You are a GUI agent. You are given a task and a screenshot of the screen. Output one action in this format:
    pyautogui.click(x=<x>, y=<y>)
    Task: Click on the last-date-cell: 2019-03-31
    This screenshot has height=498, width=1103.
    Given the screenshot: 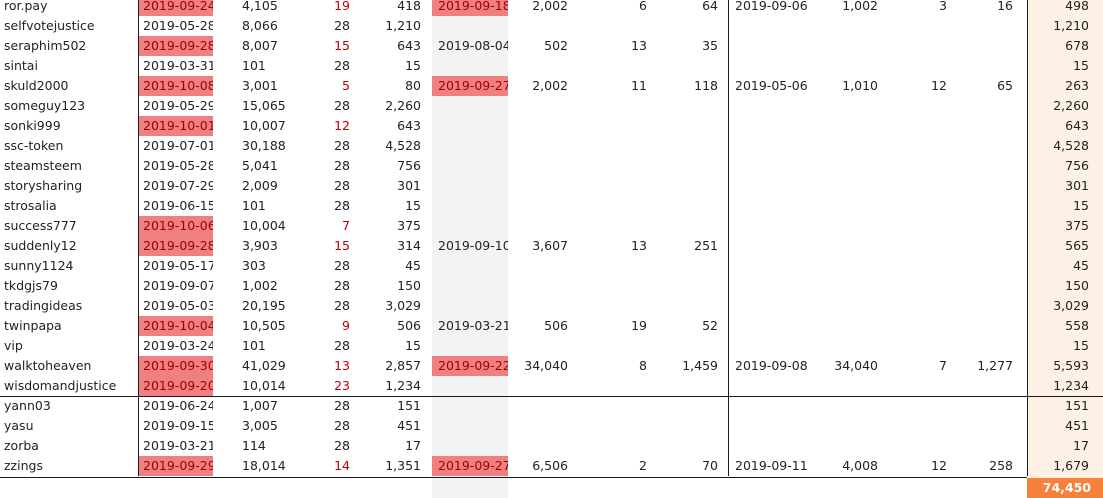 What is the action you would take?
    pyautogui.click(x=175, y=66)
    